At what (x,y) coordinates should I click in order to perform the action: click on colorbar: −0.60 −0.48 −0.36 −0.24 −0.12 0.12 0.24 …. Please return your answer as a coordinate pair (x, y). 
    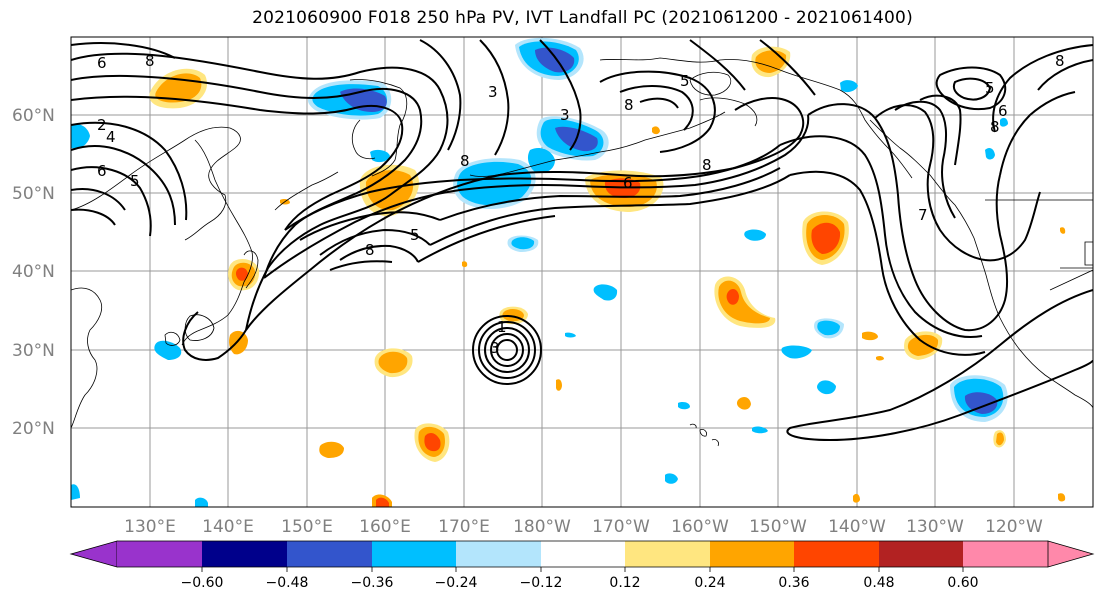
    Looking at the image, I should click on (582, 565).